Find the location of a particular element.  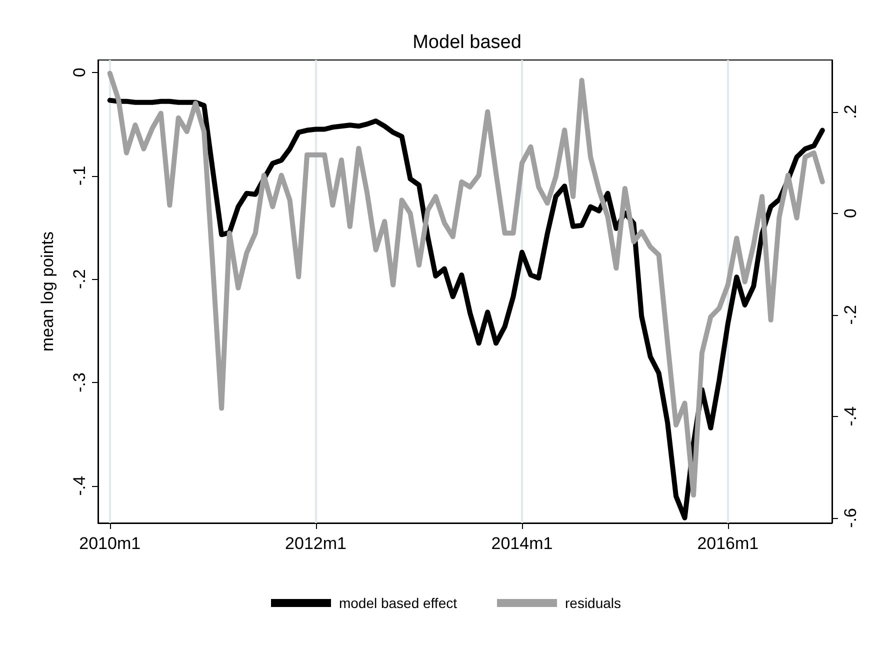

y-tick-label: 0 is located at coordinates (79, 73).